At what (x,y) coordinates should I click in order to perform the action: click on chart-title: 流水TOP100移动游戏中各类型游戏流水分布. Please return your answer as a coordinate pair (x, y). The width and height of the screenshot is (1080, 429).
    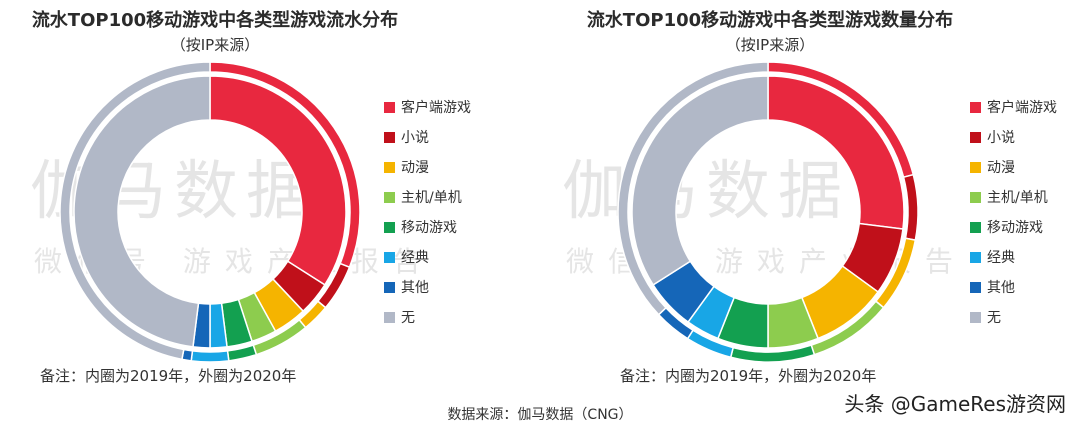
    Looking at the image, I should click on (215, 20).